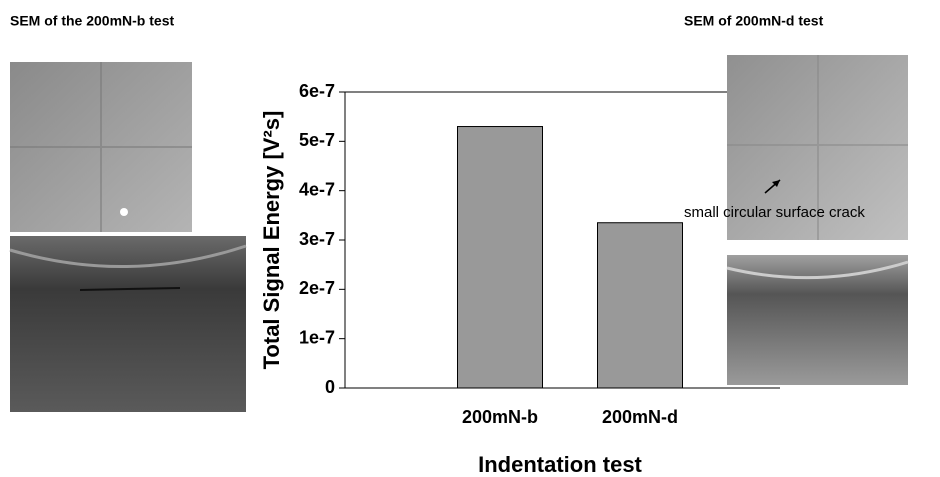 The height and width of the screenshot is (477, 940). I want to click on y-tick-label: 4e-7, so click(317, 189).